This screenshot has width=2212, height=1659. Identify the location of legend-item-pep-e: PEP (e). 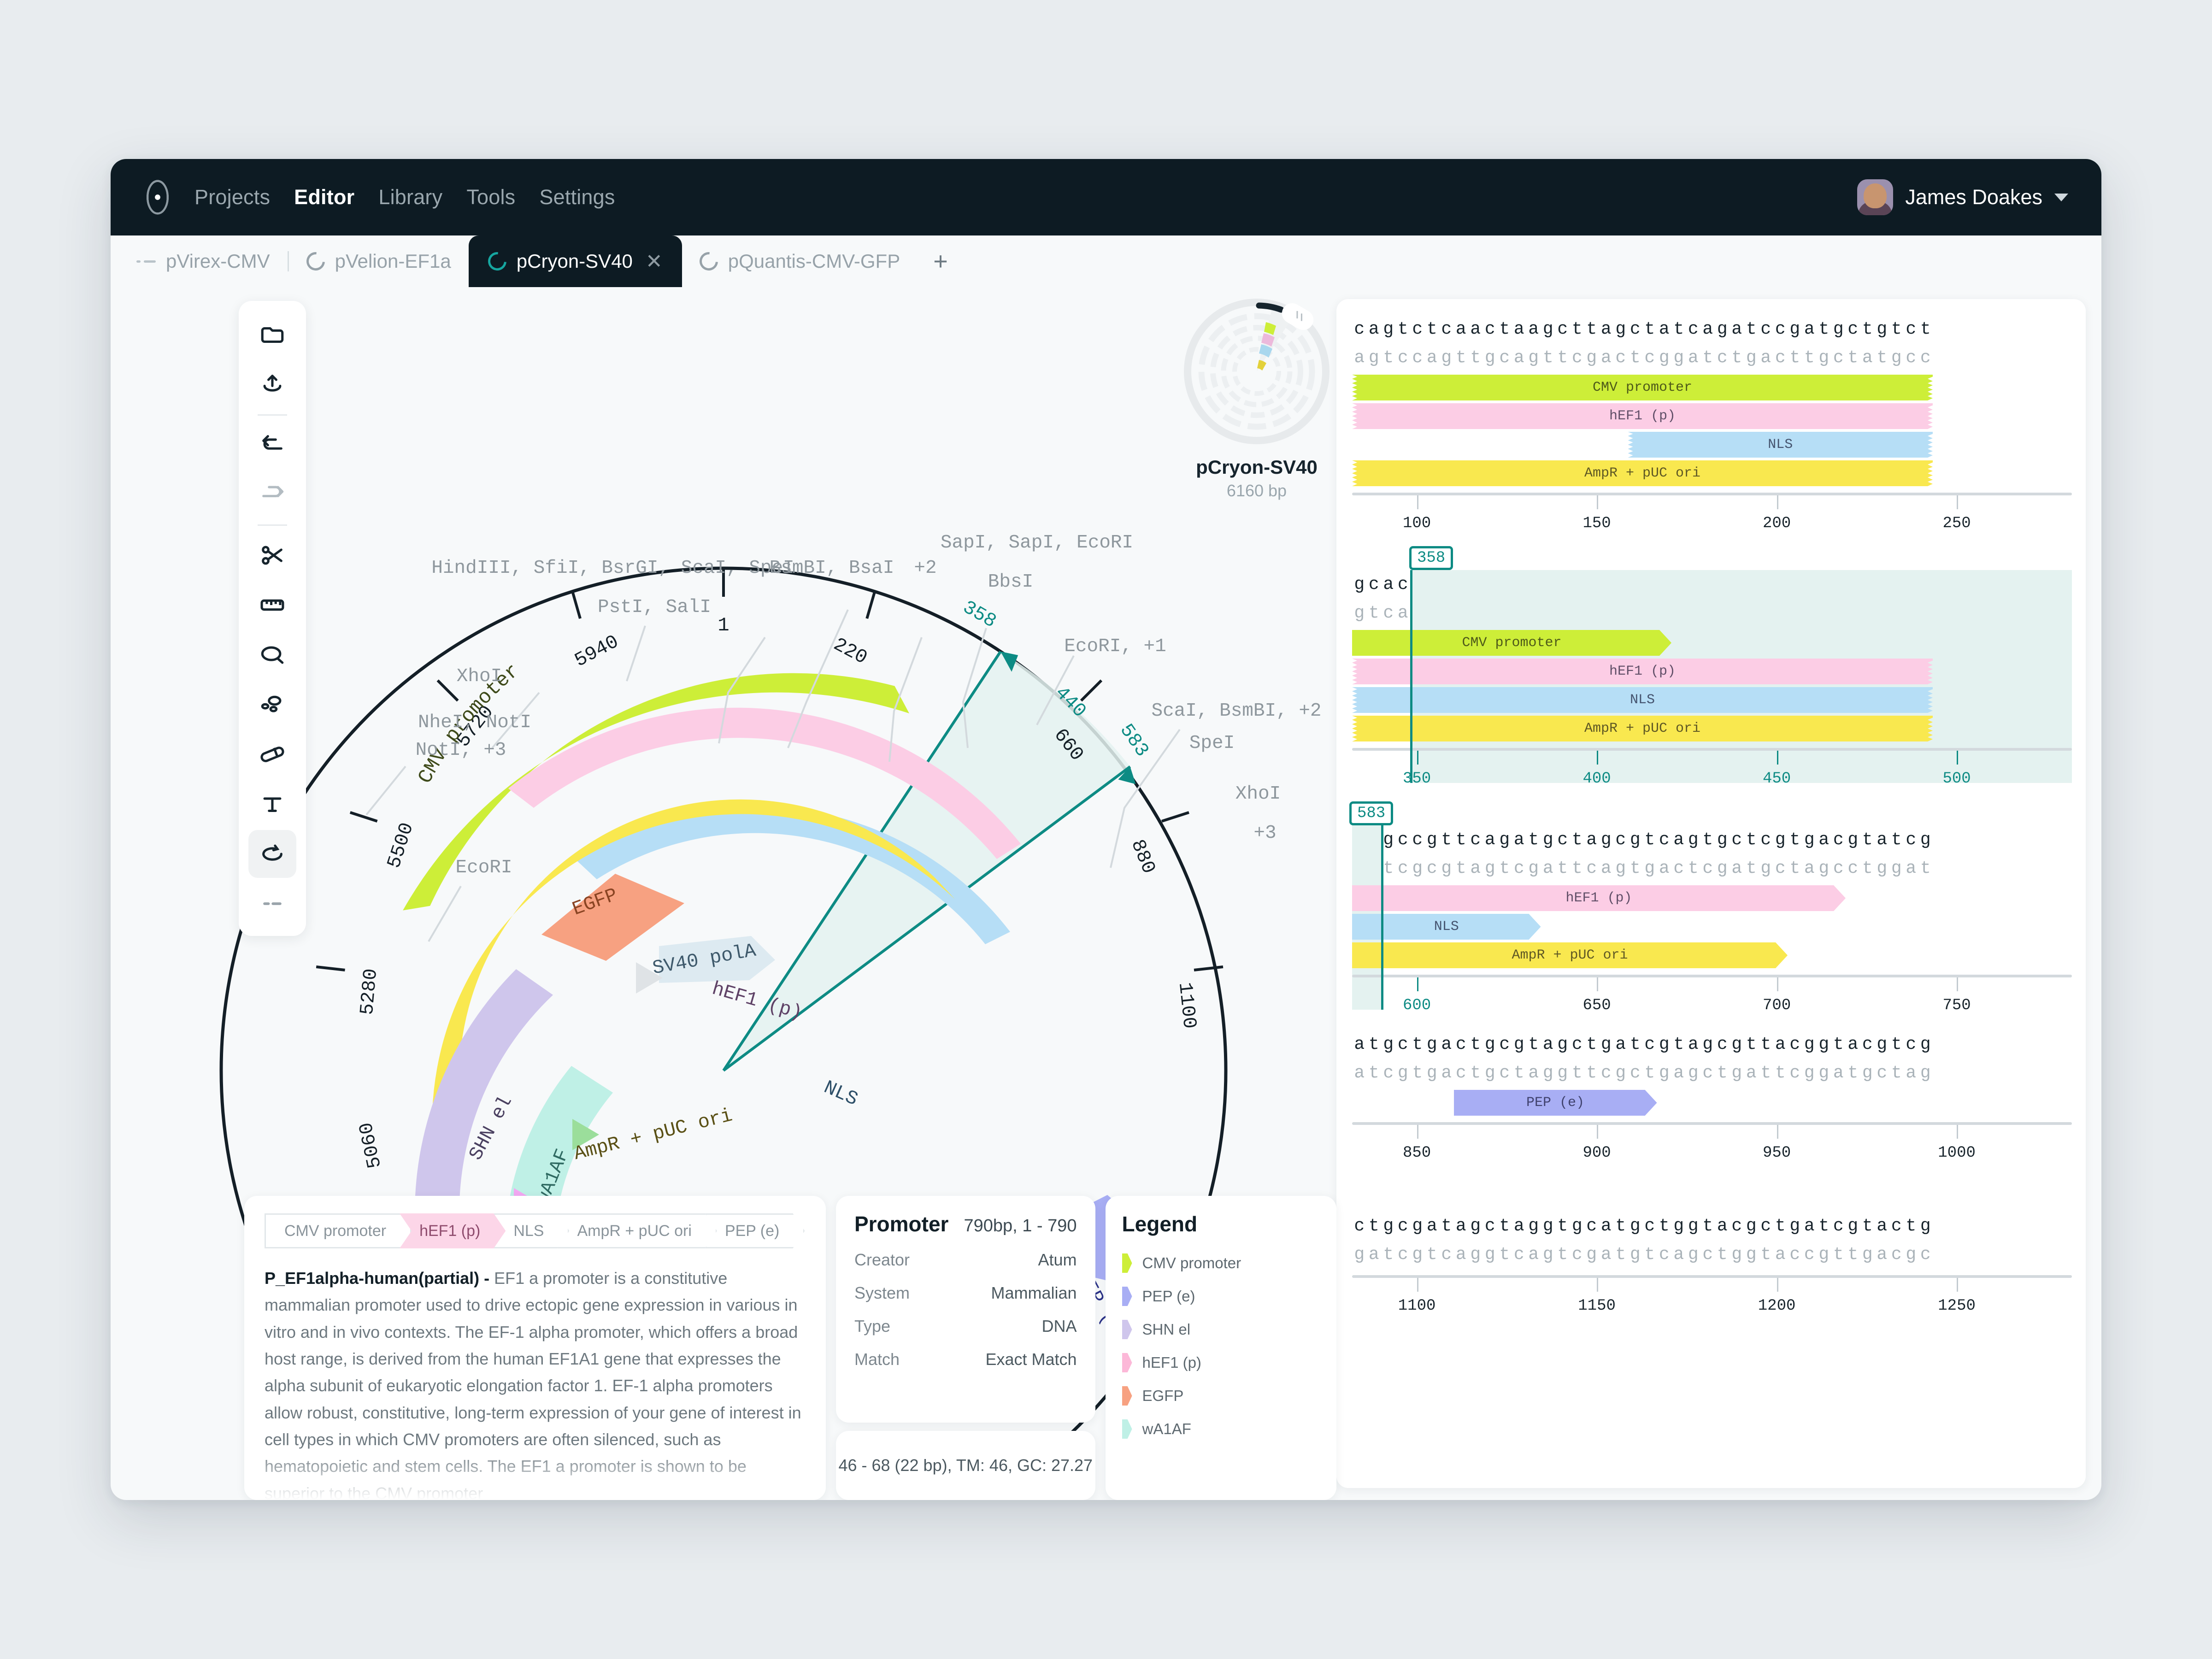
(1221, 1296).